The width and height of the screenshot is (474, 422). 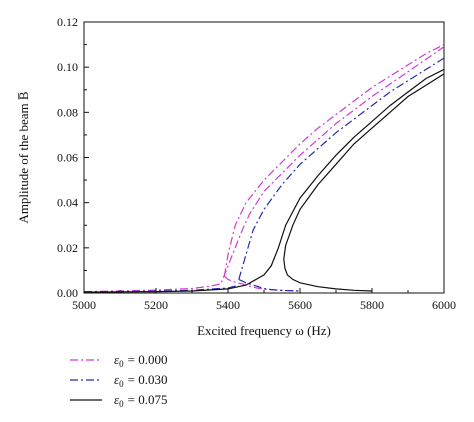 I want to click on y-tick-label: 0.10, so click(x=67, y=67).